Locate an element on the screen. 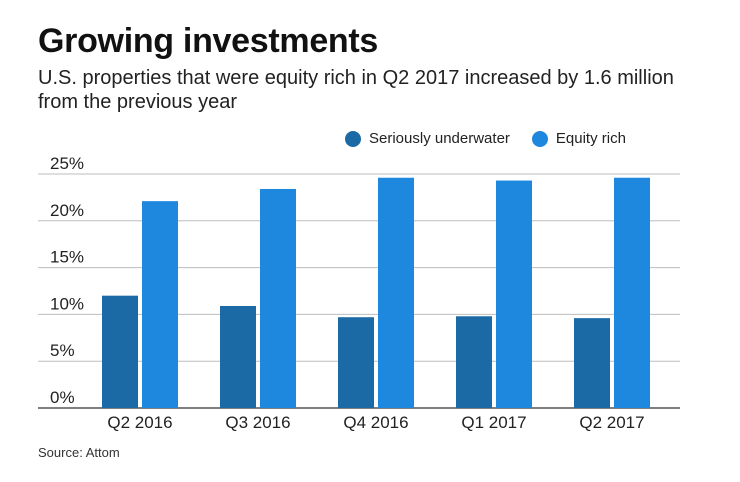  legend-label-equity: Equity rich is located at coordinates (590, 138).